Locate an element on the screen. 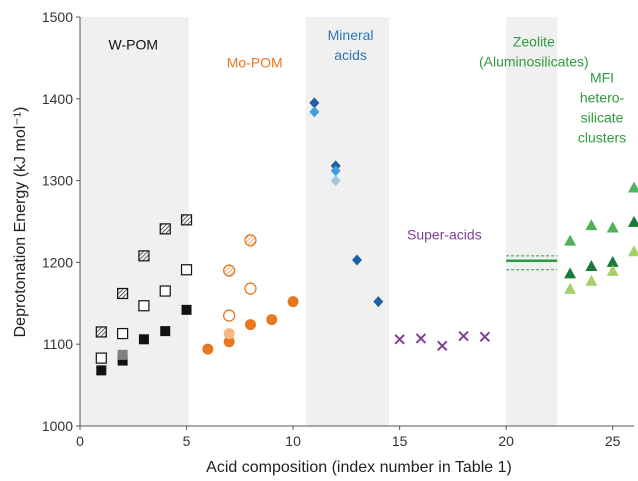 This screenshot has height=481, width=638. annotation-label: Super-acids is located at coordinates (444, 234).